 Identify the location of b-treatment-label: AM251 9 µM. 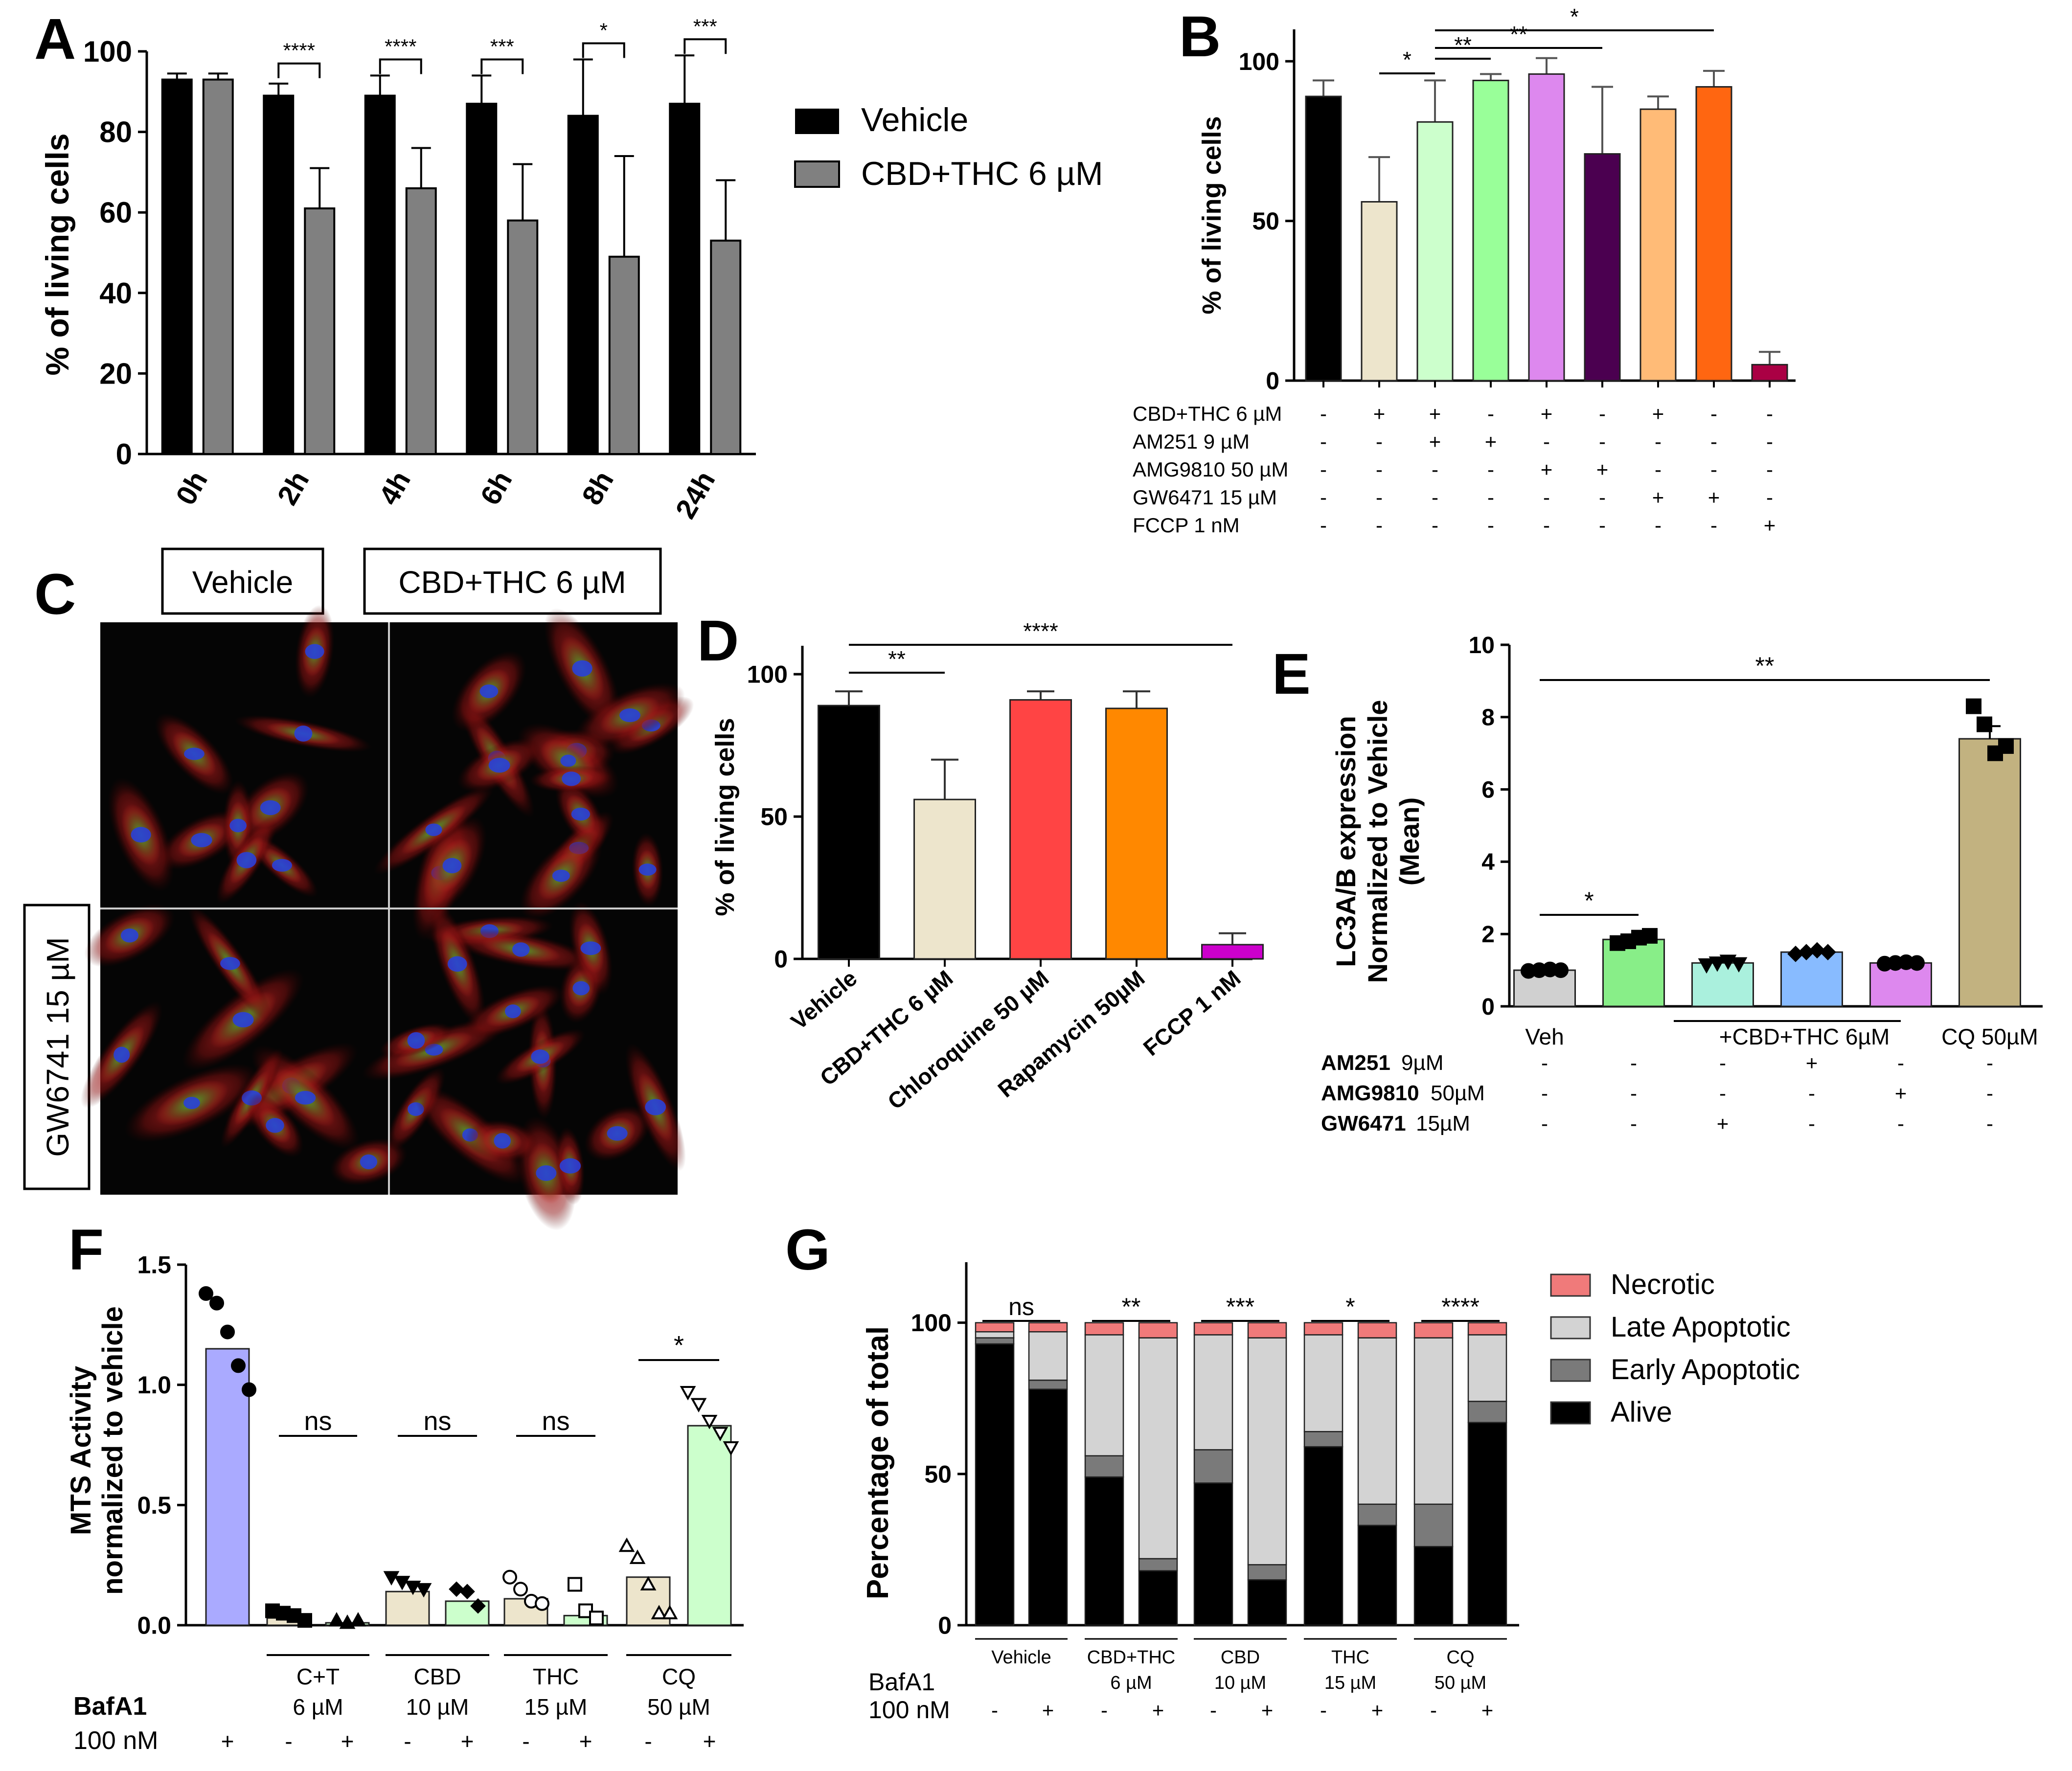
(1191, 441).